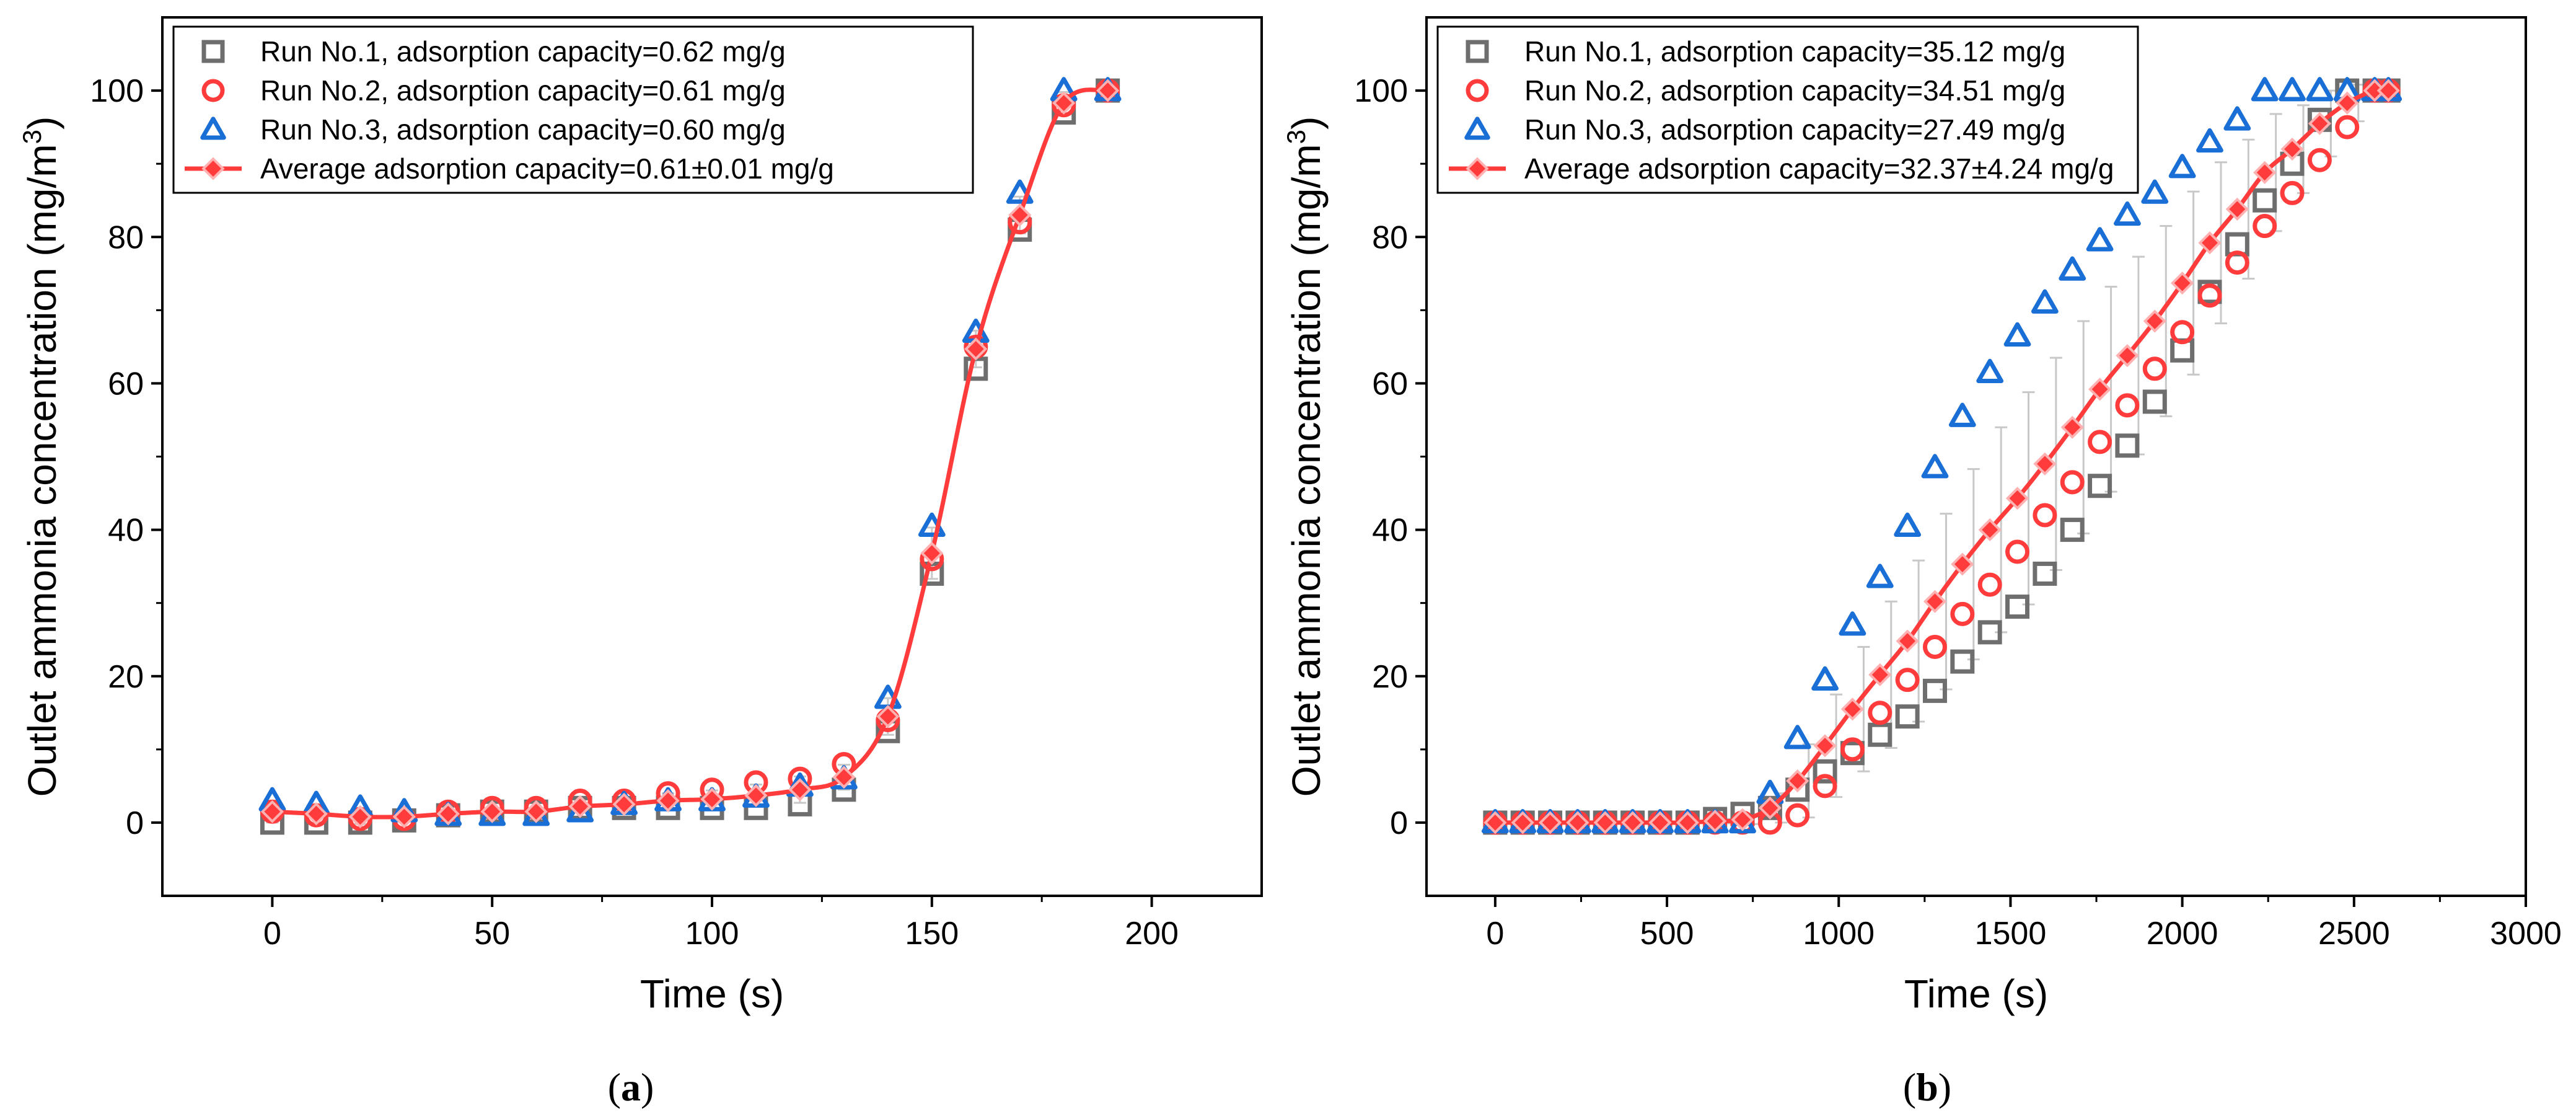 This screenshot has width=2576, height=1119. I want to click on panel-caption: (a), so click(631, 1087).